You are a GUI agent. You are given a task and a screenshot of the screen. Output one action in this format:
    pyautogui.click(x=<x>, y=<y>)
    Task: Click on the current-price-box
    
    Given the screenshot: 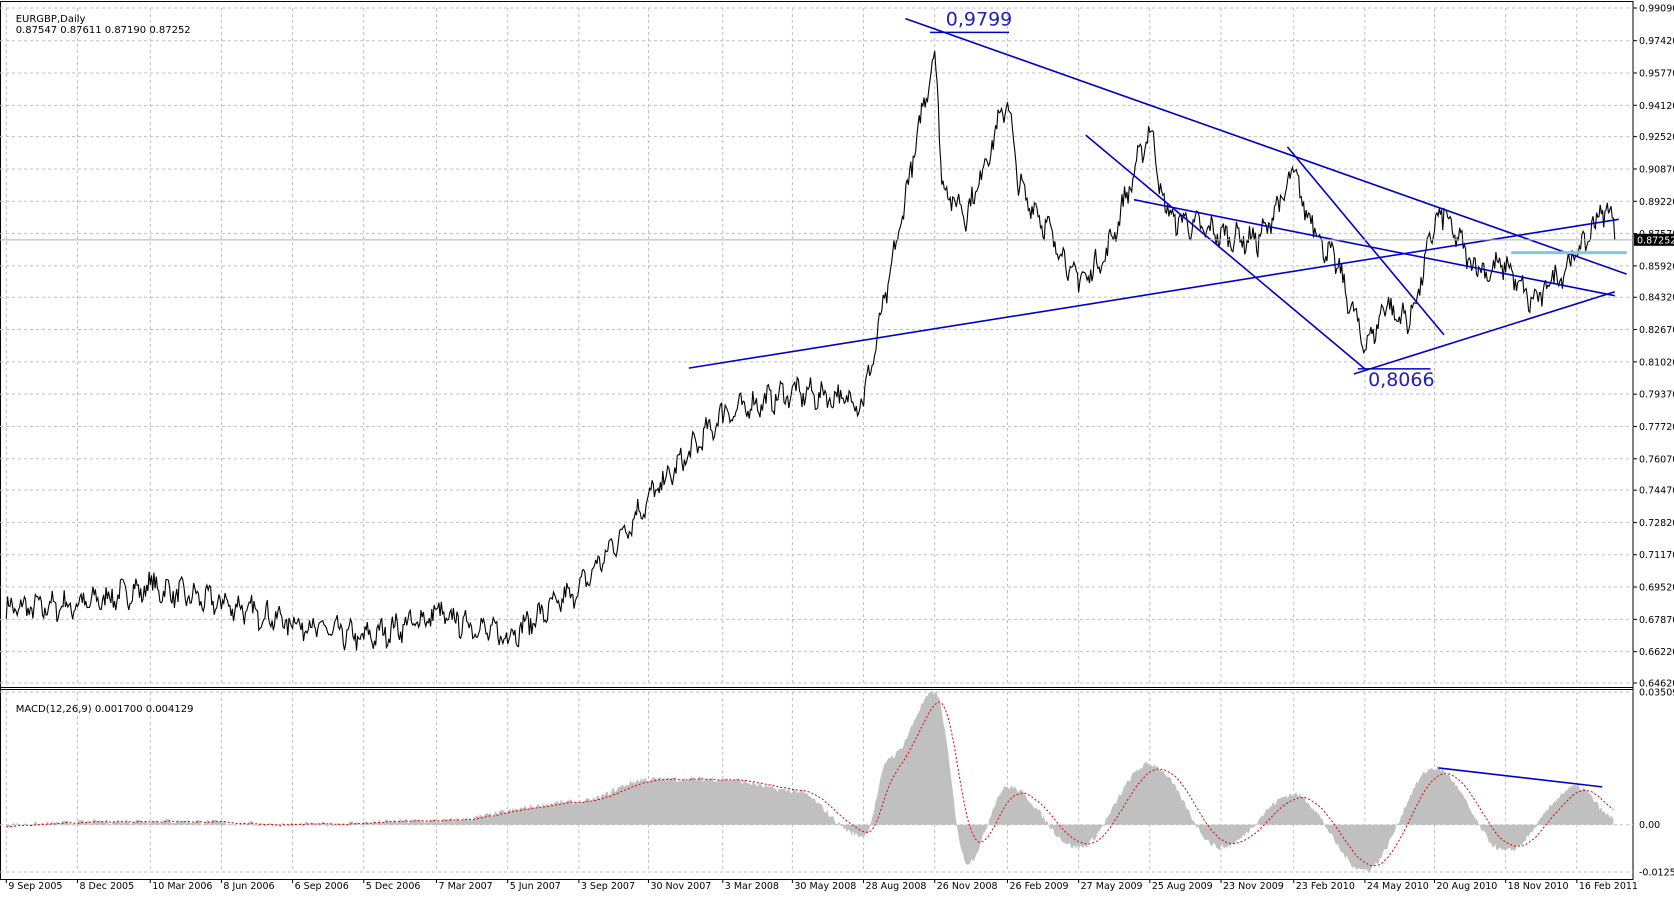 What is the action you would take?
    pyautogui.click(x=1654, y=239)
    